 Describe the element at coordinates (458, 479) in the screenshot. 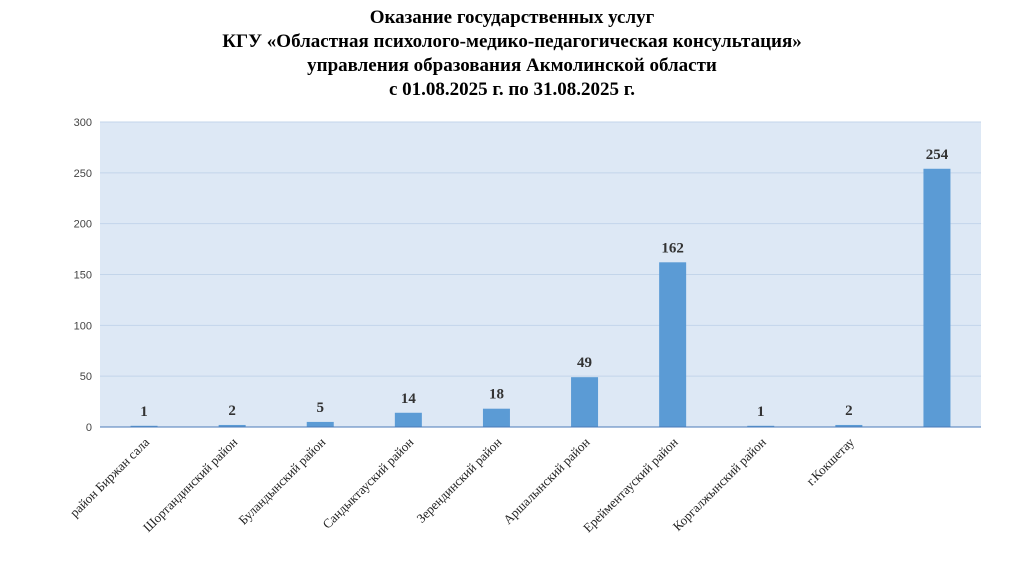

I see `x-category-label: Зерендинский район` at that location.